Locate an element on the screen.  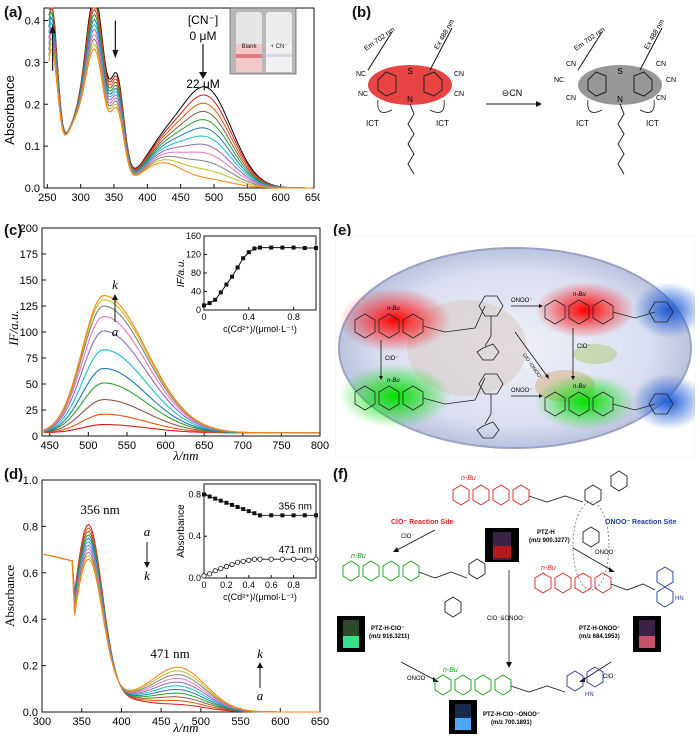
ptz-h-mz: (m/z 900.3277) is located at coordinates (549, 541).